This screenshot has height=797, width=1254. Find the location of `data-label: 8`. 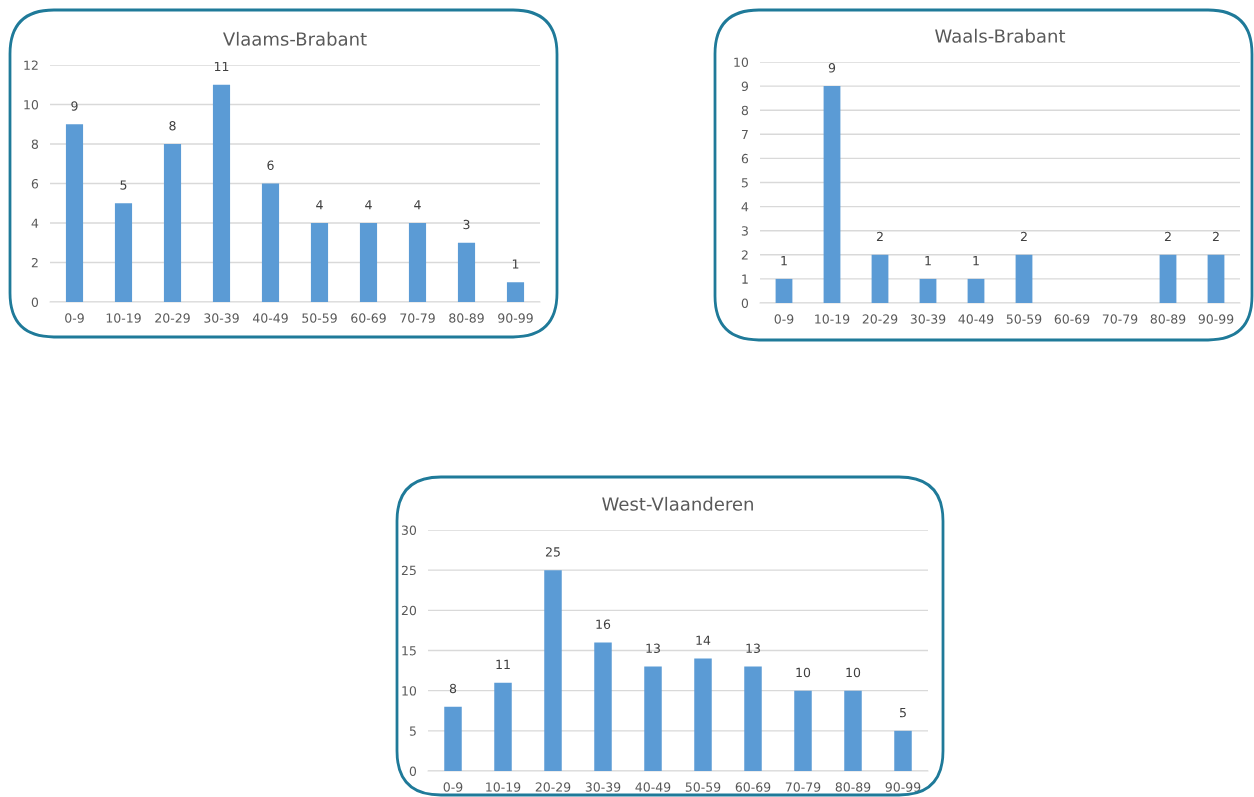

data-label: 8 is located at coordinates (172, 126).